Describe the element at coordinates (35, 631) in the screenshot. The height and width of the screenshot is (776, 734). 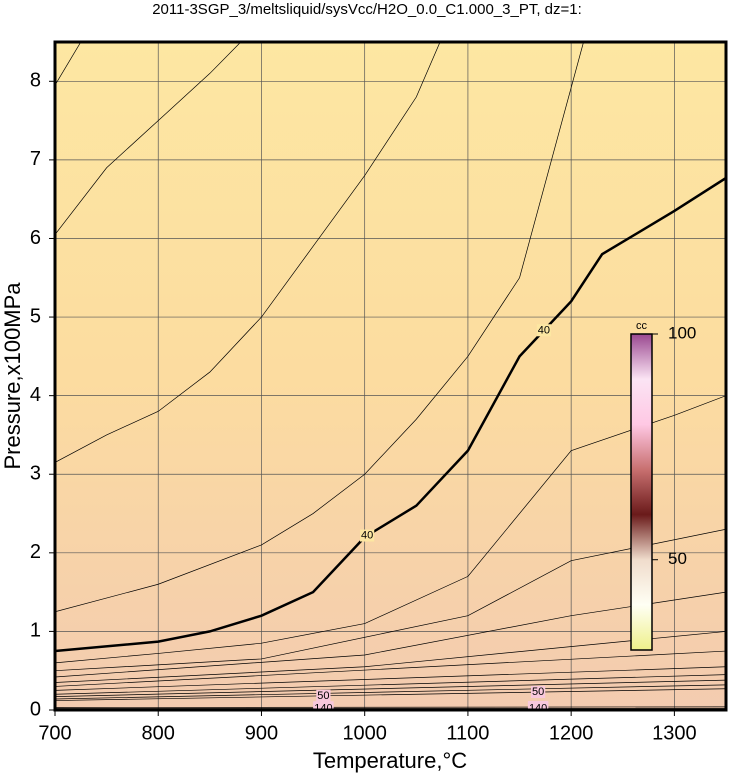
I see `y-tick-label: 1` at that location.